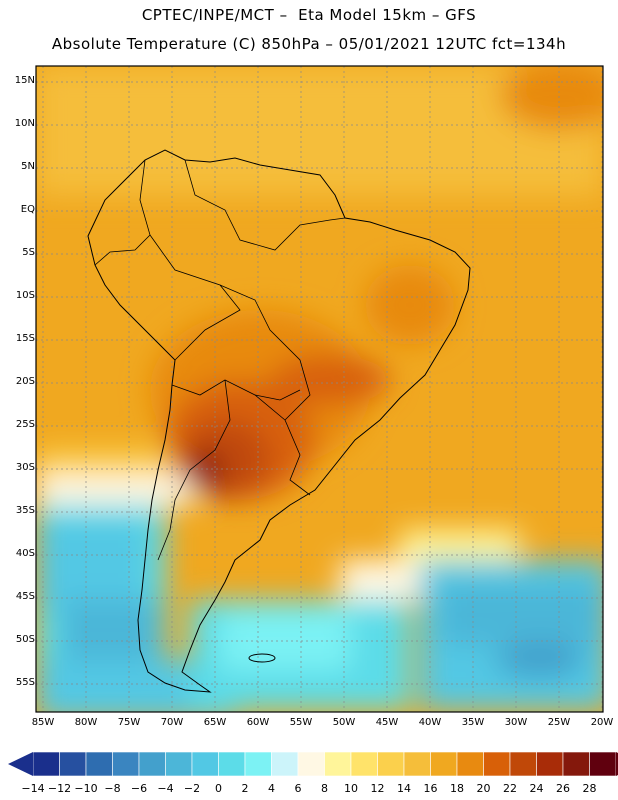  What do you see at coordinates (377, 788) in the screenshot?
I see `colorbar-label: 12` at bounding box center [377, 788].